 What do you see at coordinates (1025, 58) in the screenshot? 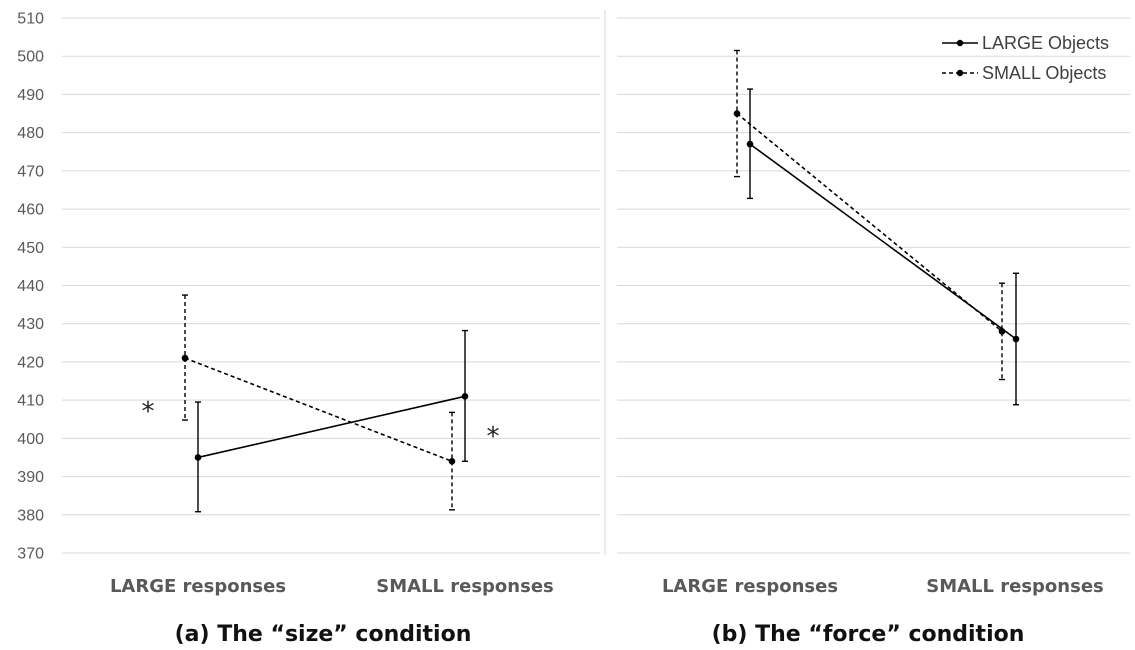
I see `legend: LARGE Objects SMALL Objects` at bounding box center [1025, 58].